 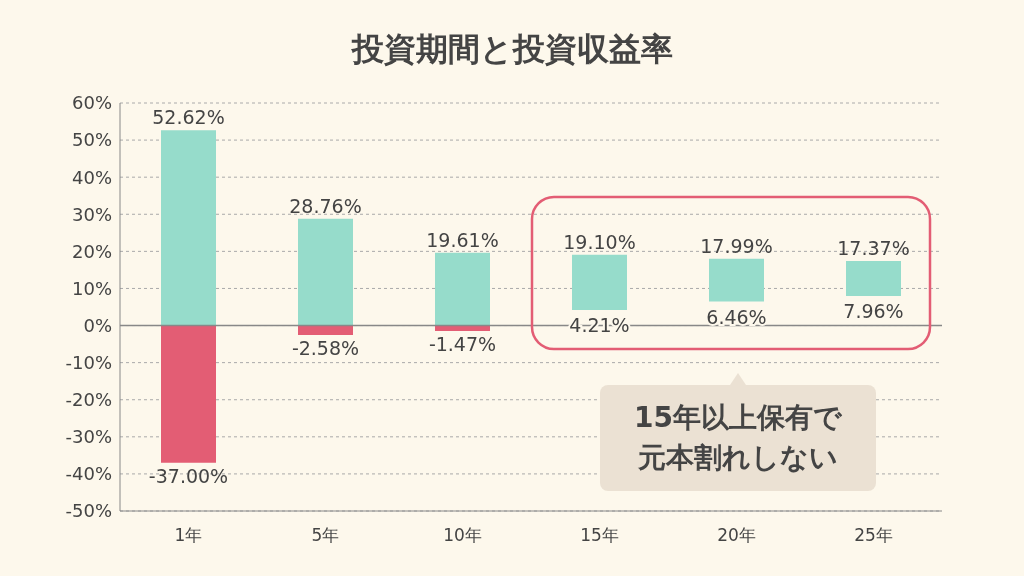 What do you see at coordinates (462, 344) in the screenshot?
I see `data-label: -1.47%` at bounding box center [462, 344].